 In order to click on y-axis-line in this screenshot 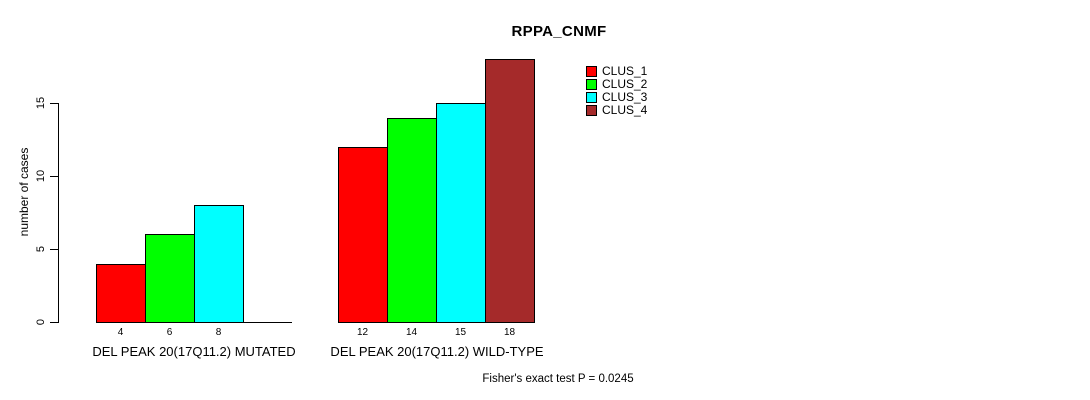, I will do `click(58, 213)`.